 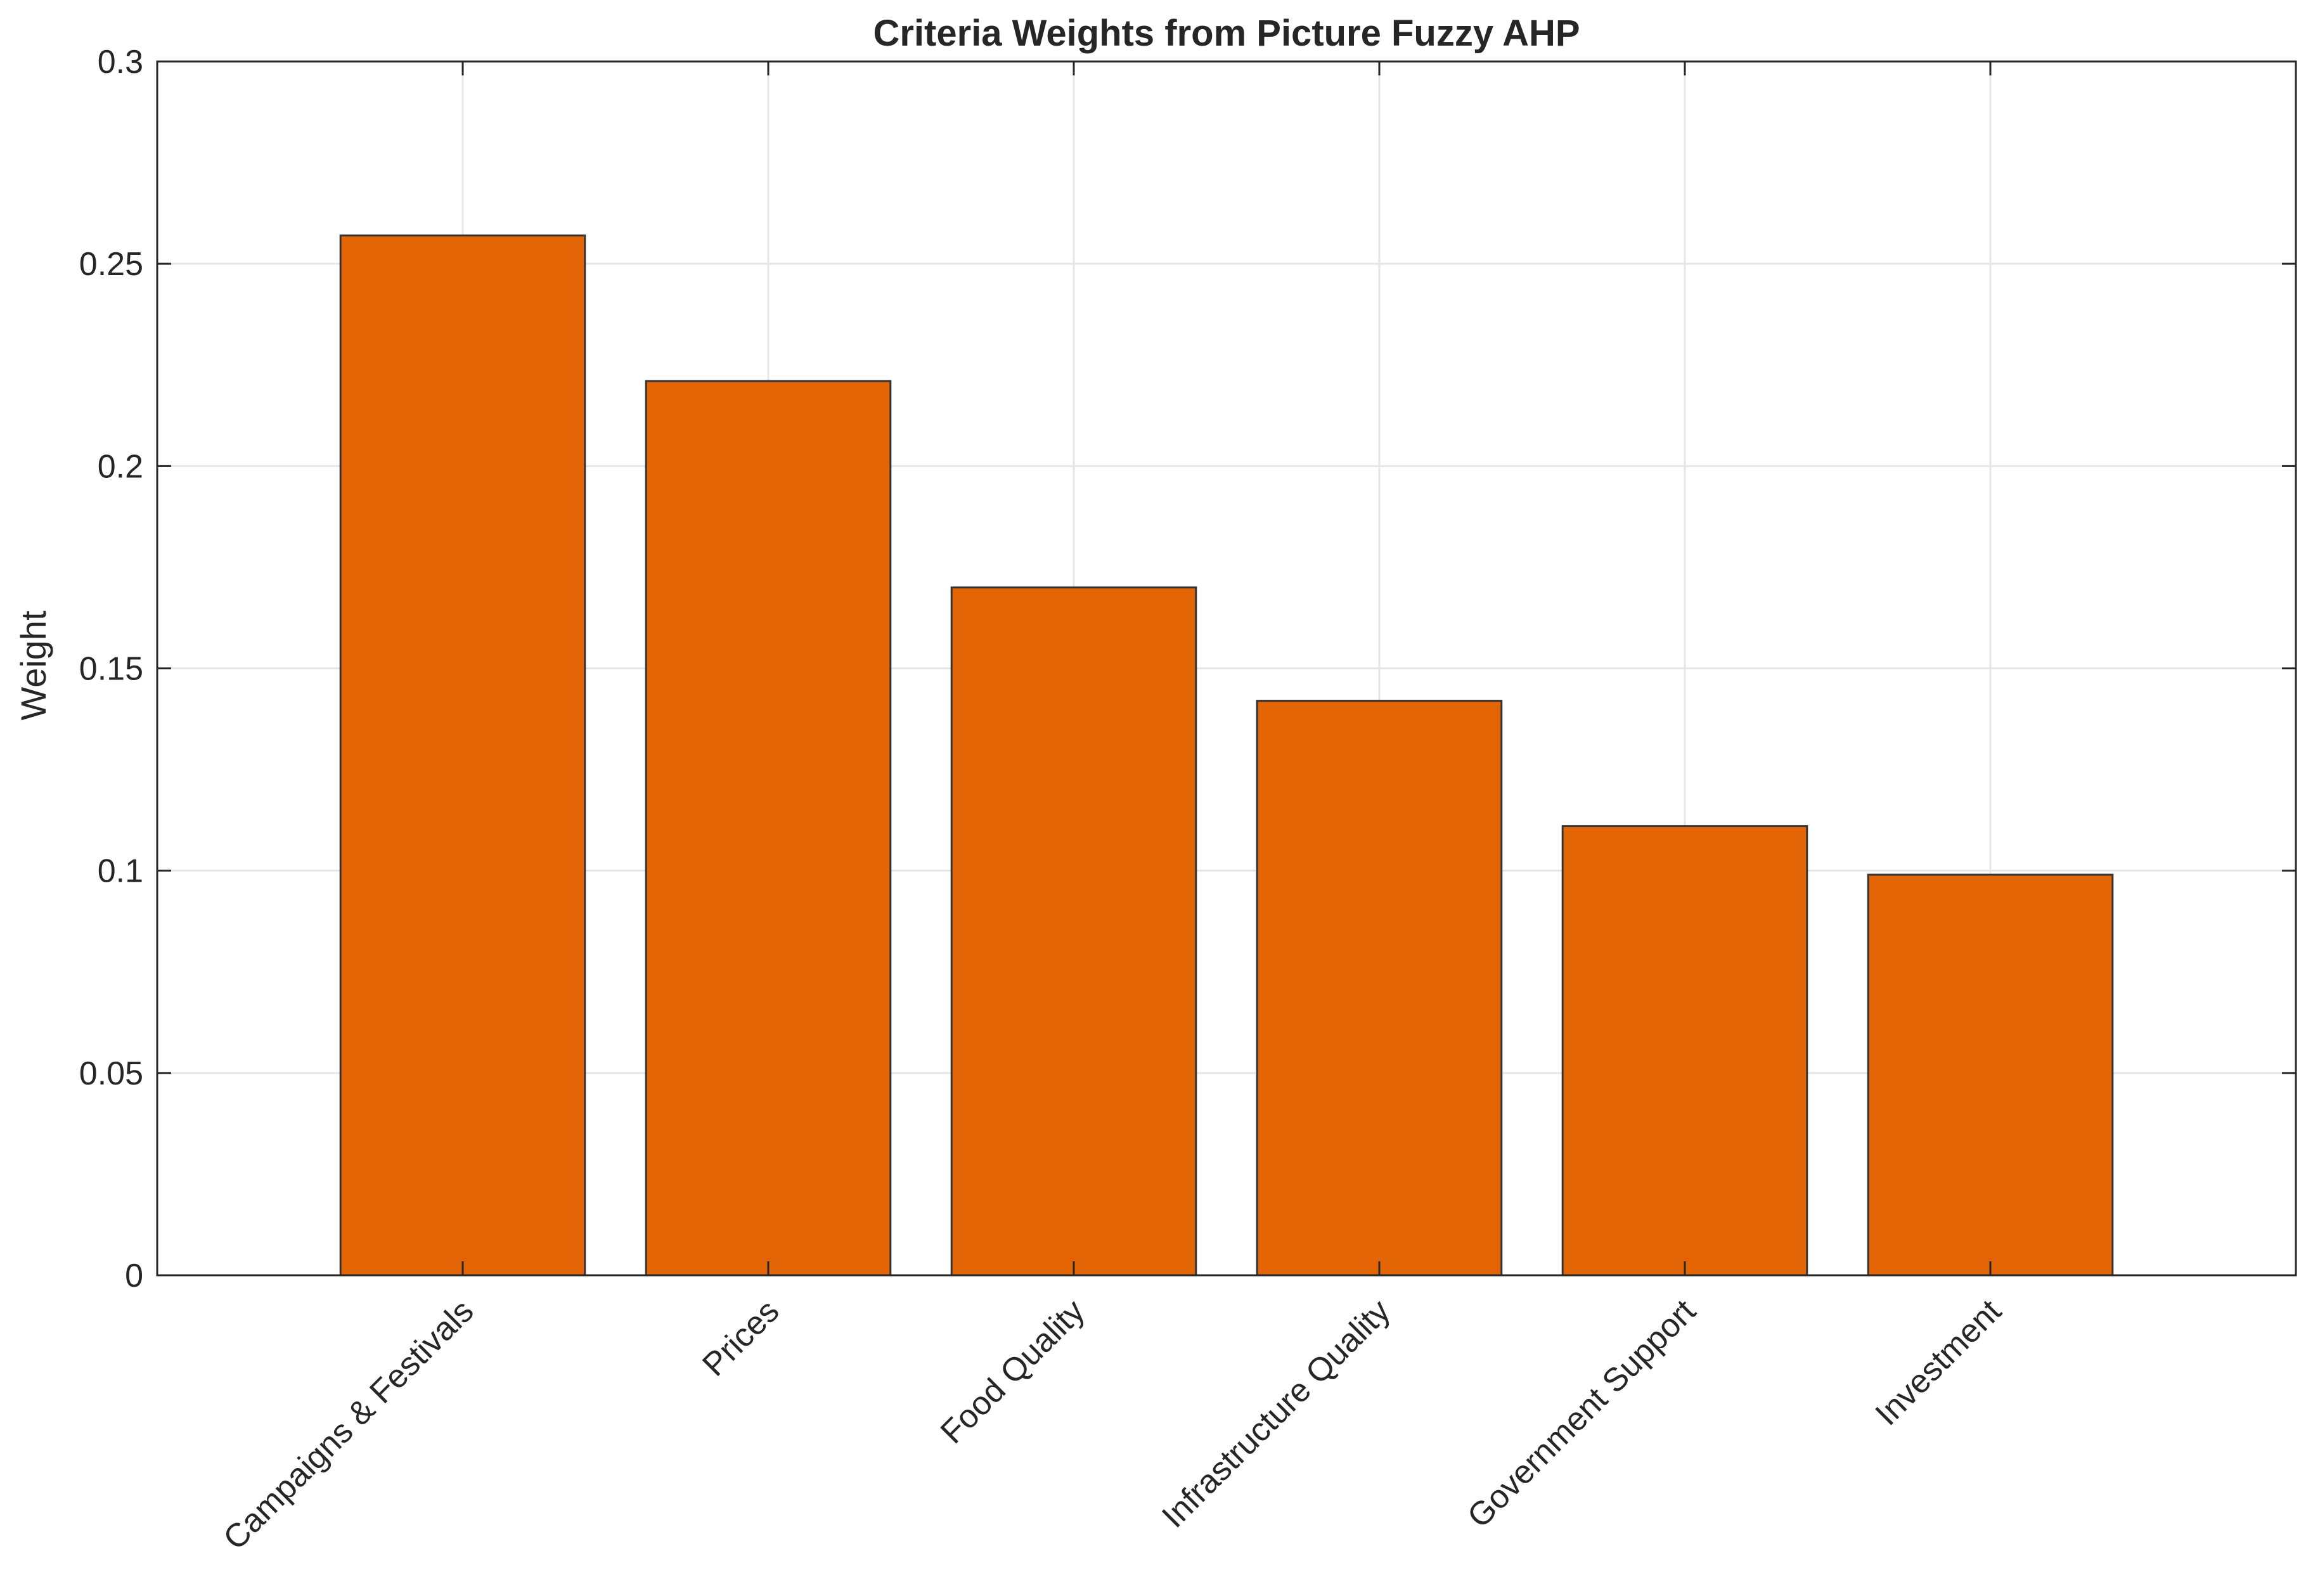 What do you see at coordinates (33, 665) in the screenshot?
I see `y-axis-label: Weight` at bounding box center [33, 665].